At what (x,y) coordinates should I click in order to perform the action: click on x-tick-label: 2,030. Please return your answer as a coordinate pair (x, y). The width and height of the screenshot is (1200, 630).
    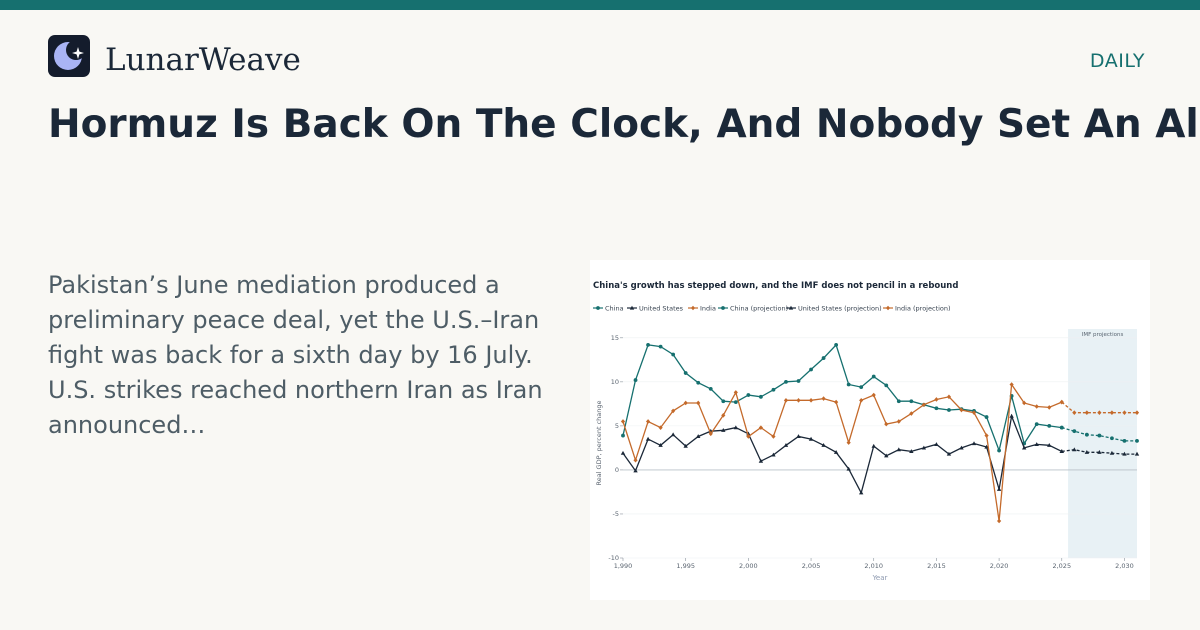
    Looking at the image, I should click on (1124, 566).